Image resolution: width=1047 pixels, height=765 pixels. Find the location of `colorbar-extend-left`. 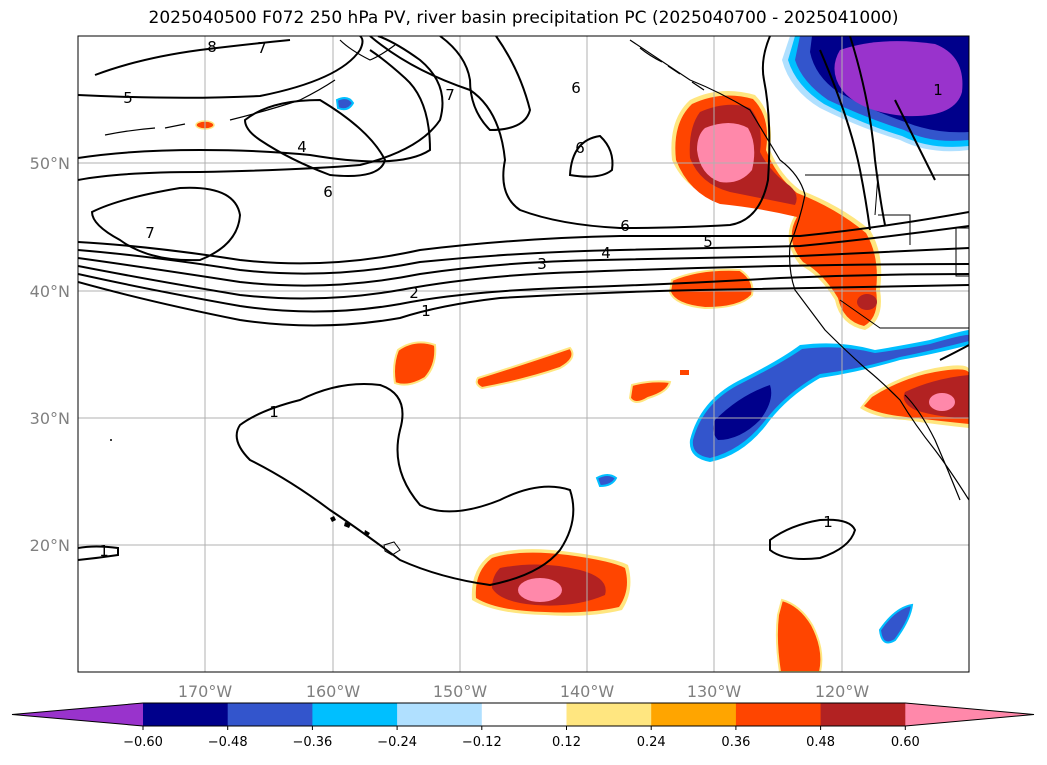

colorbar-extend-left is located at coordinates (77, 714).